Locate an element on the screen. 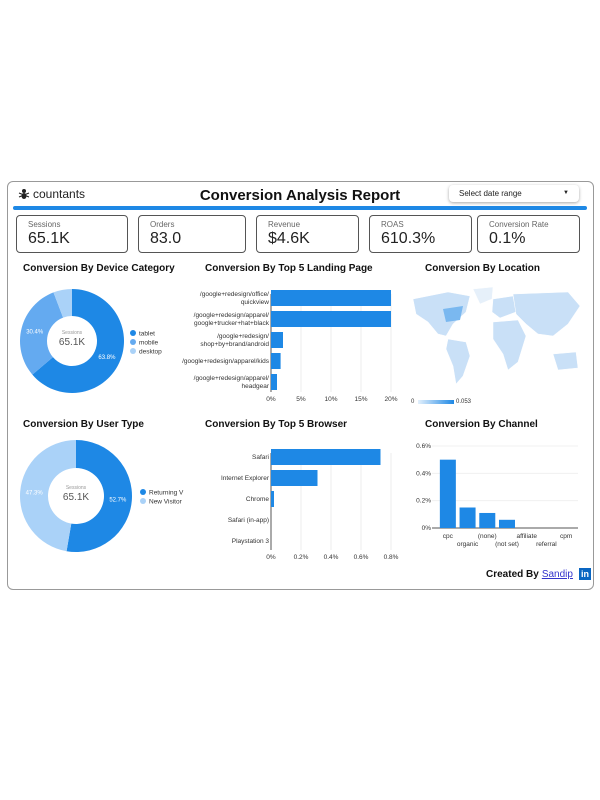 The height and width of the screenshot is (800, 600). slice-mobile is located at coordinates (41, 333).